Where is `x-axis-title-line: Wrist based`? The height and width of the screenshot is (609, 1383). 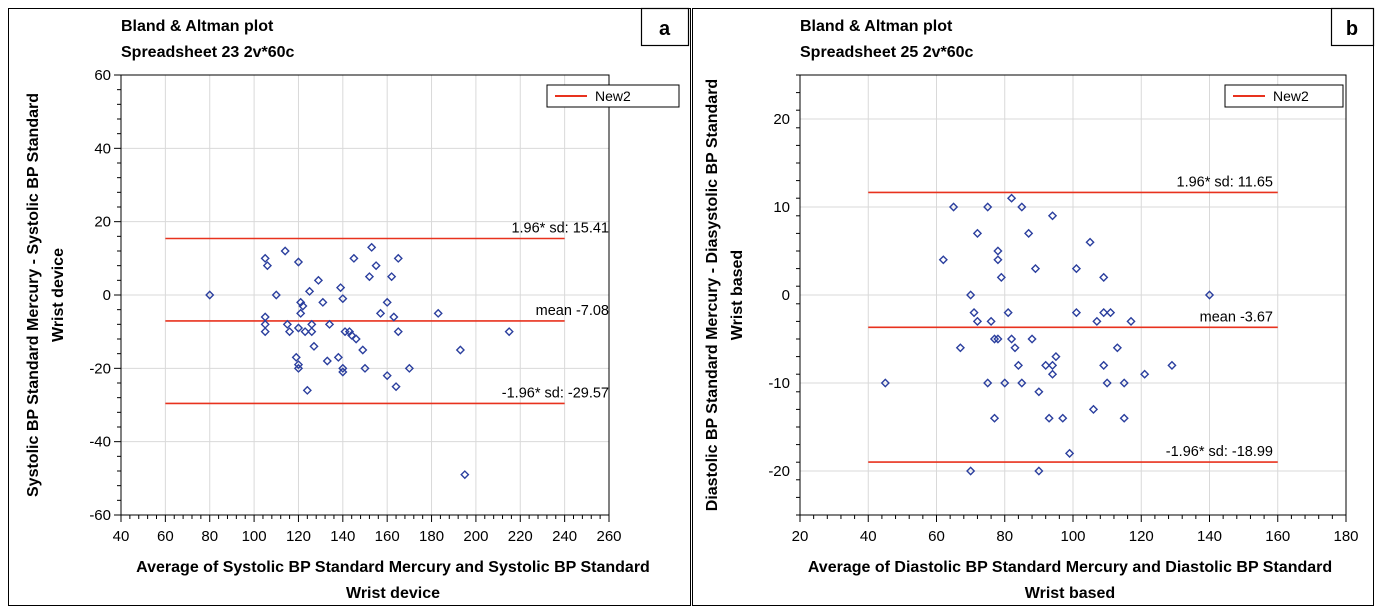
x-axis-title-line: Wrist based is located at coordinates (1070, 593).